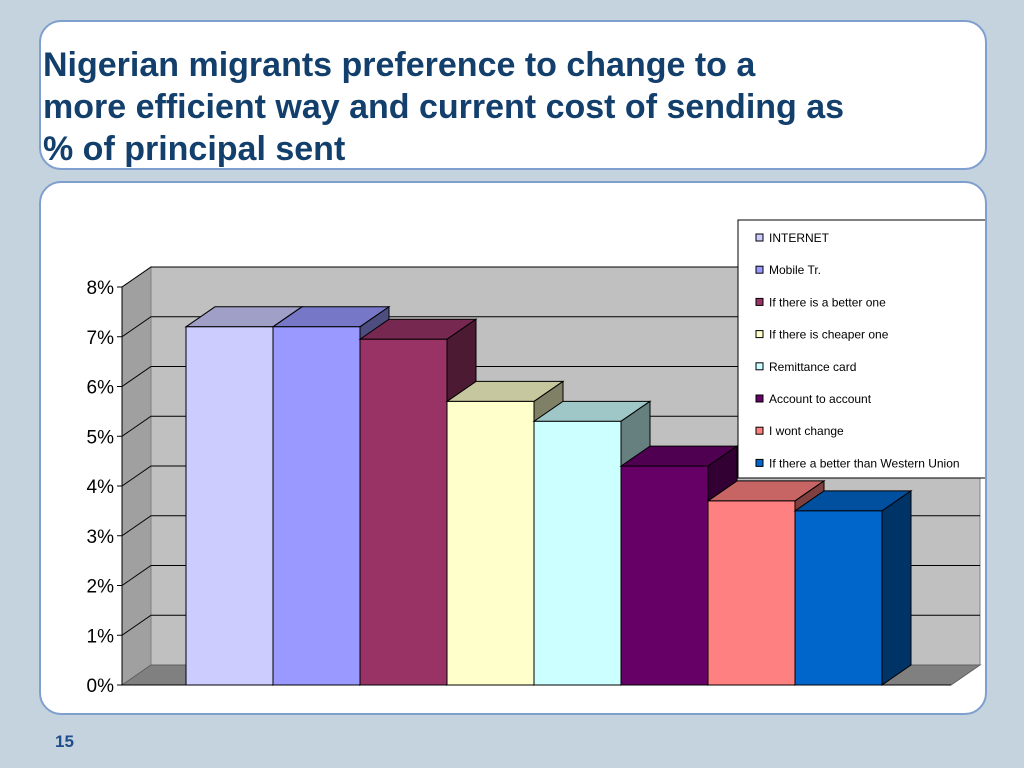 The height and width of the screenshot is (768, 1024). What do you see at coordinates (864, 463) in the screenshot?
I see `legend-label: If there a better than Western Union` at bounding box center [864, 463].